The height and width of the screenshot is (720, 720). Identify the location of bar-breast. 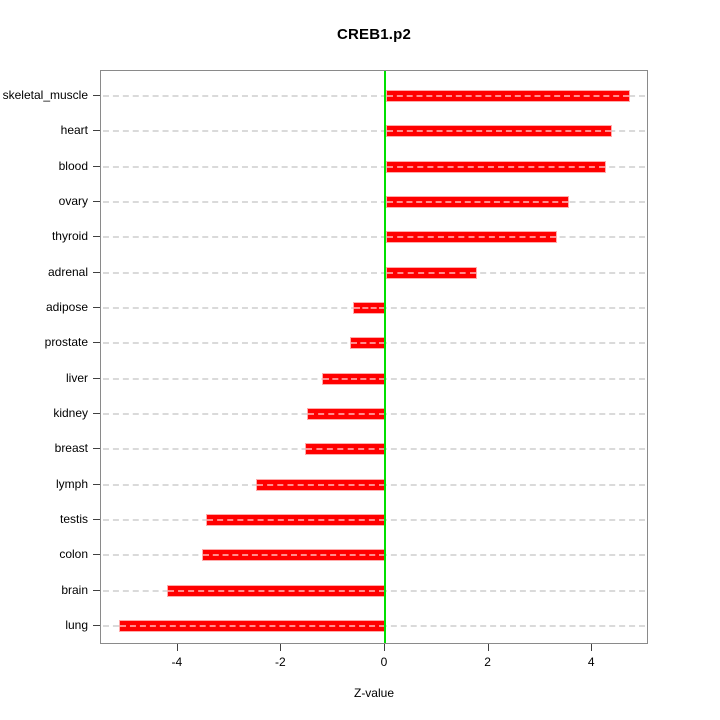
(345, 449).